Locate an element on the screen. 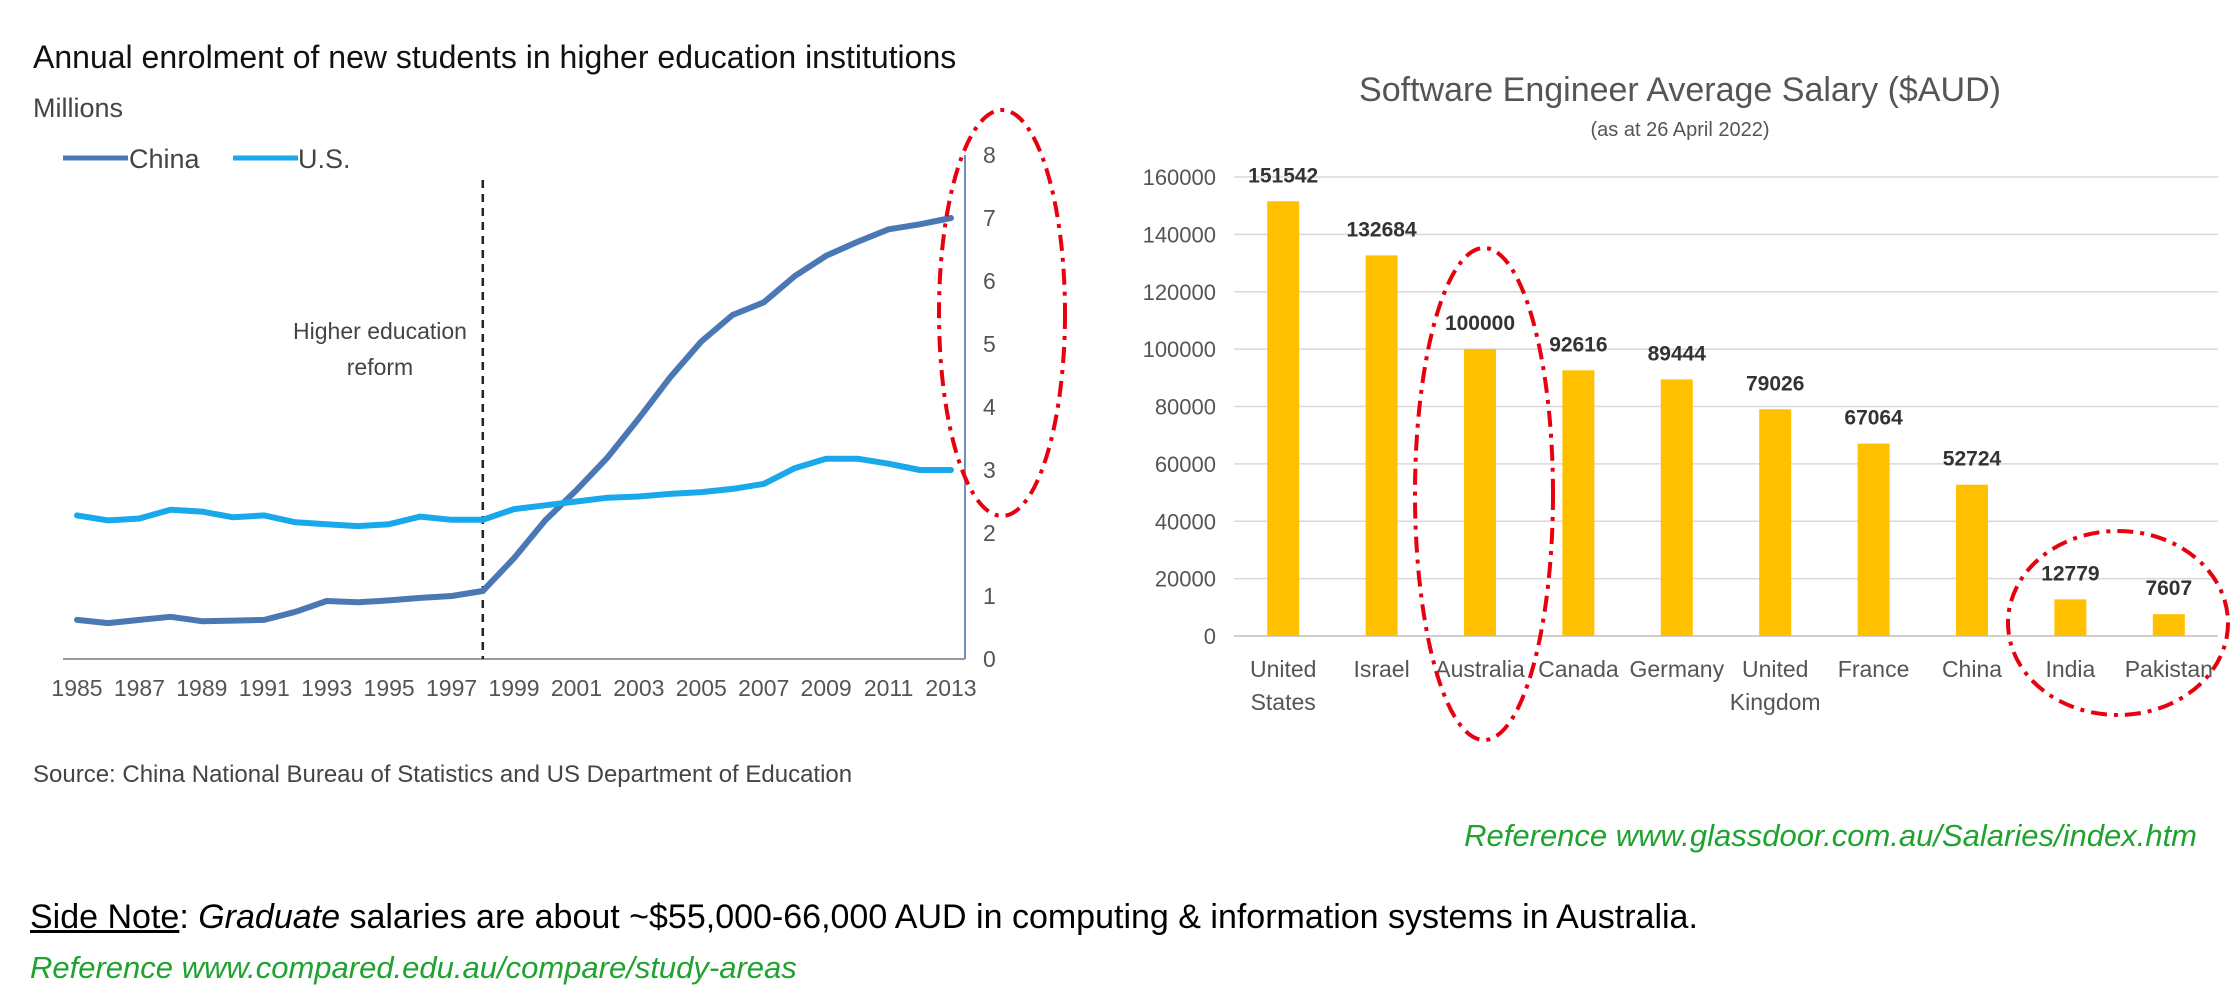 Image resolution: width=2233 pixels, height=986 pixels. line-x-tick-label: 1991 is located at coordinates (264, 688).